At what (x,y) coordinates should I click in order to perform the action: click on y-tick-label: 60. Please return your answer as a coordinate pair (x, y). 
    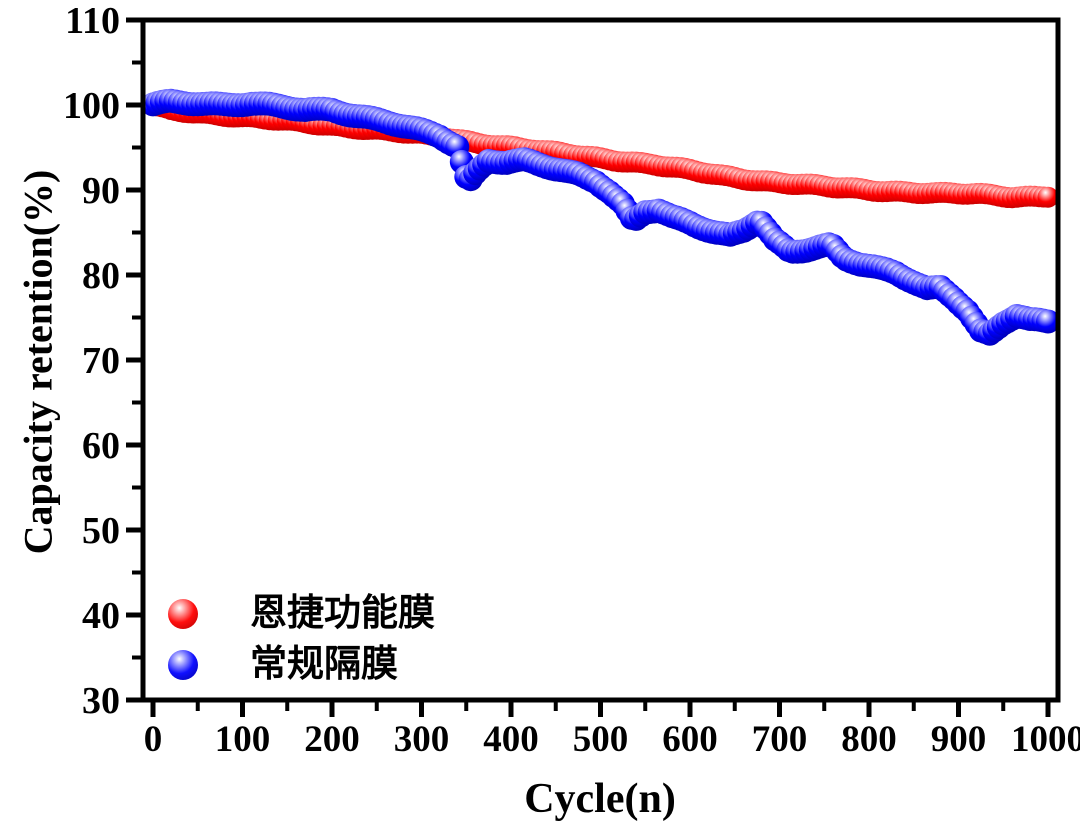
    Looking at the image, I should click on (101, 446).